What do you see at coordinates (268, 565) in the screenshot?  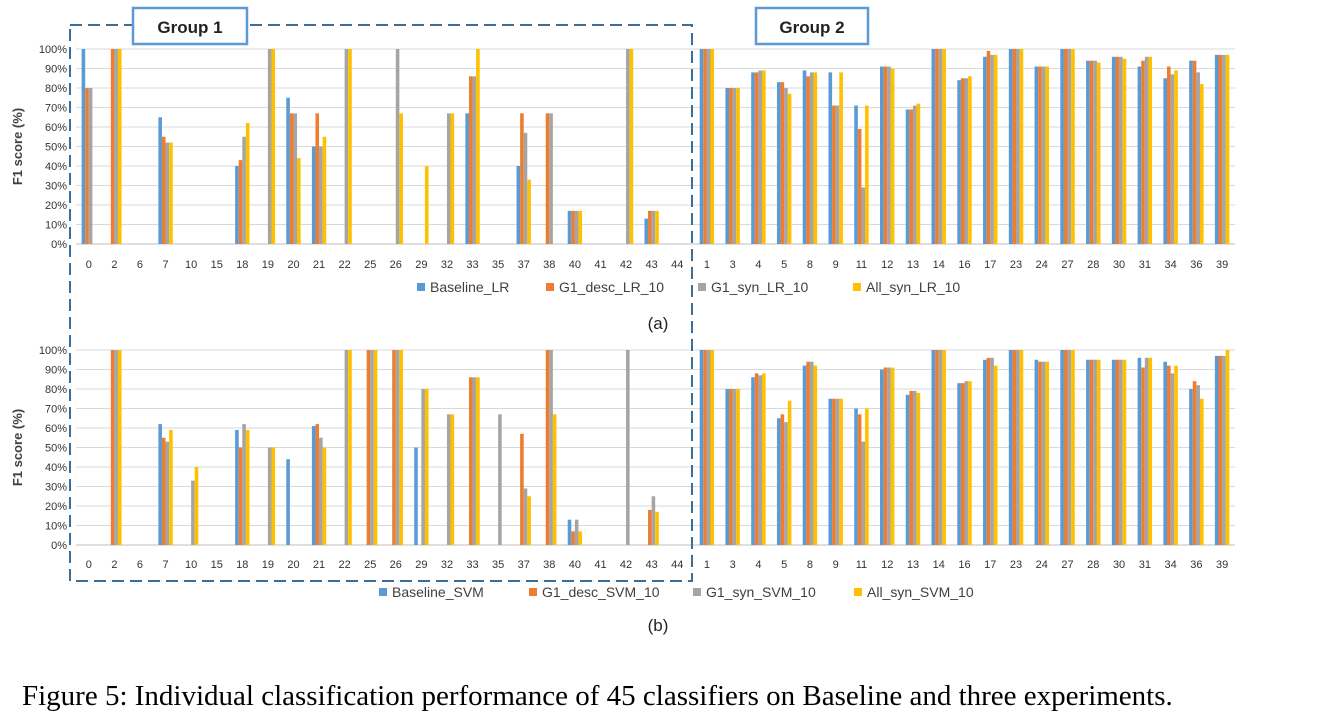 I see `x-tick-label: 19` at bounding box center [268, 565].